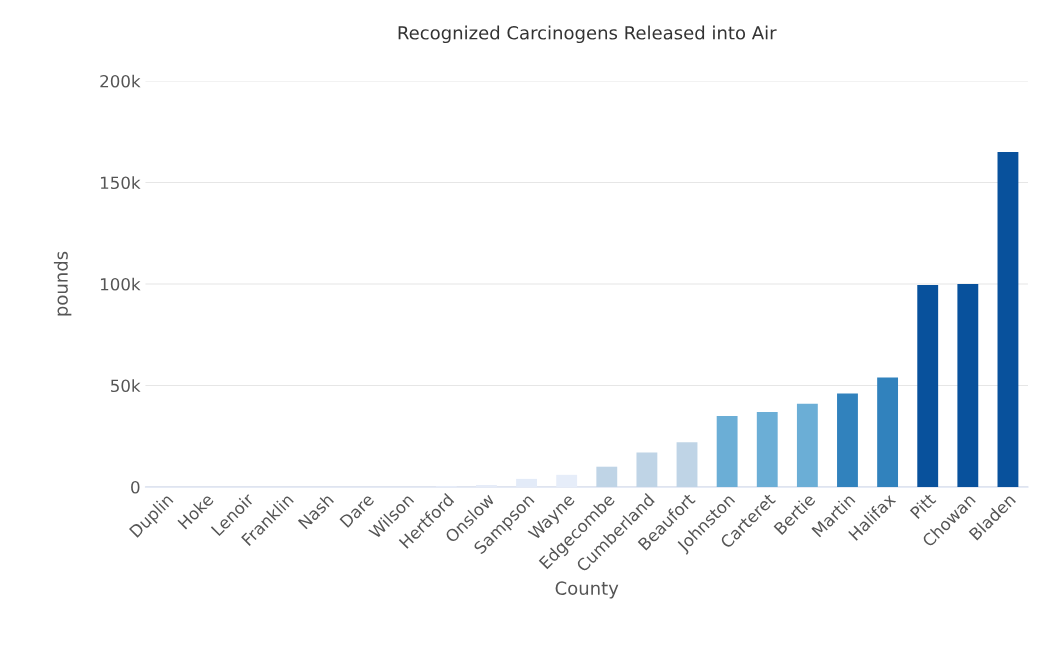  What do you see at coordinates (587, 590) in the screenshot?
I see `x-axis-title: County` at bounding box center [587, 590].